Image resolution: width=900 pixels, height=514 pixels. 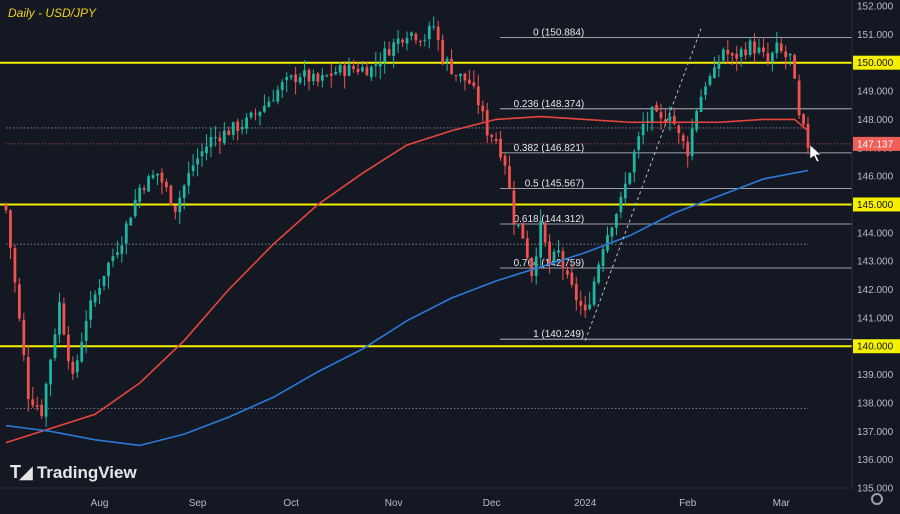 I want to click on fib-label-0.618: 0.618 (144.312), so click(x=549, y=219).